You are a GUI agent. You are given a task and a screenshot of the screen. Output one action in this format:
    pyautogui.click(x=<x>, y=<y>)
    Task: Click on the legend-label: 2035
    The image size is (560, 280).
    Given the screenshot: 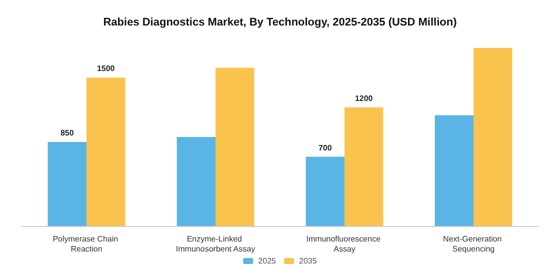 What is the action you would take?
    pyautogui.click(x=308, y=261)
    